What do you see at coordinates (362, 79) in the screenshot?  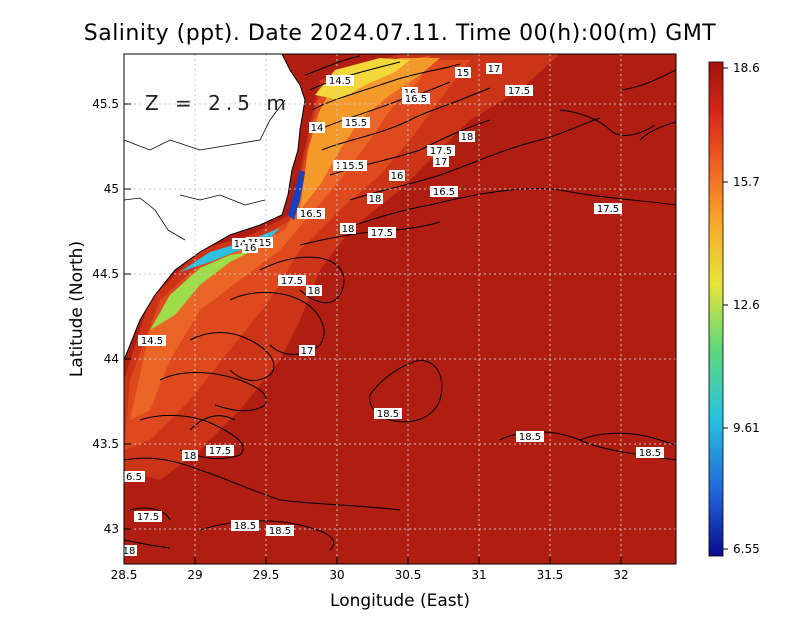 I see `plume-yellow` at bounding box center [362, 79].